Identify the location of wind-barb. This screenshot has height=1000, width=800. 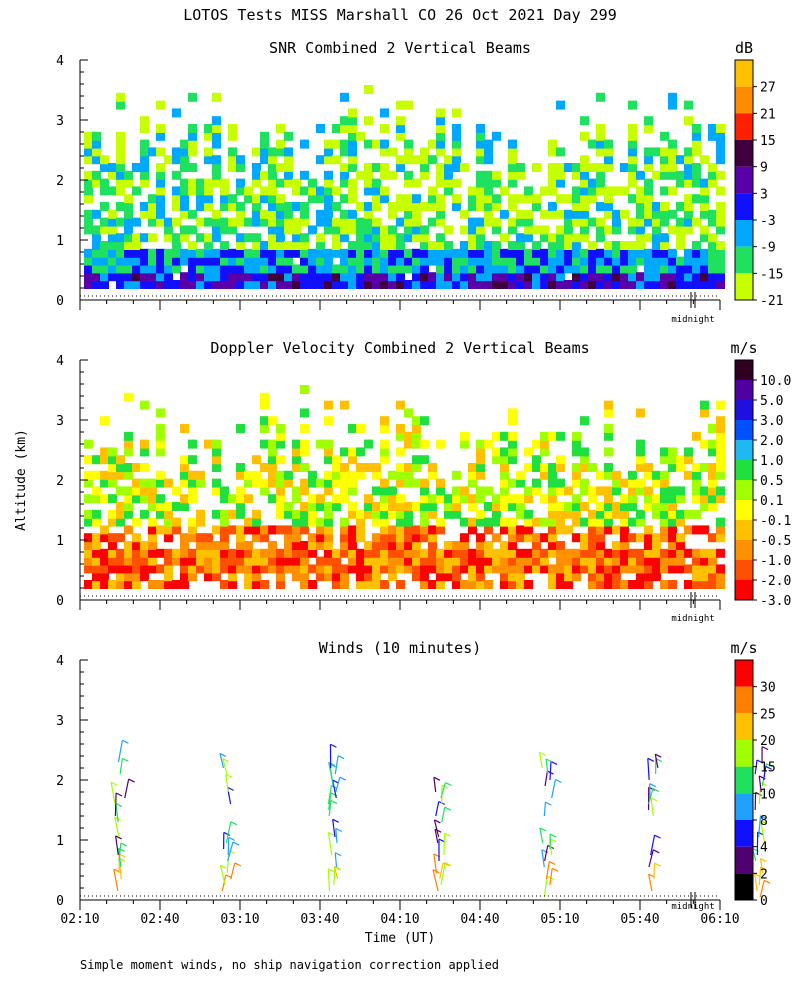
(120, 852).